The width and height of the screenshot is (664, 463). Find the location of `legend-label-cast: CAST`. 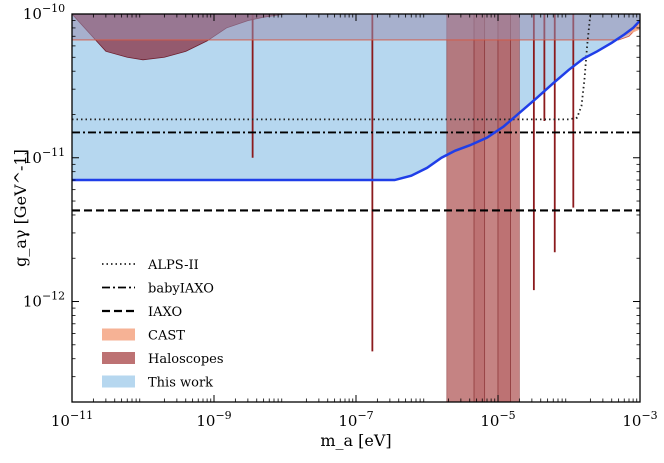

legend-label-cast: CAST is located at coordinates (166, 336).